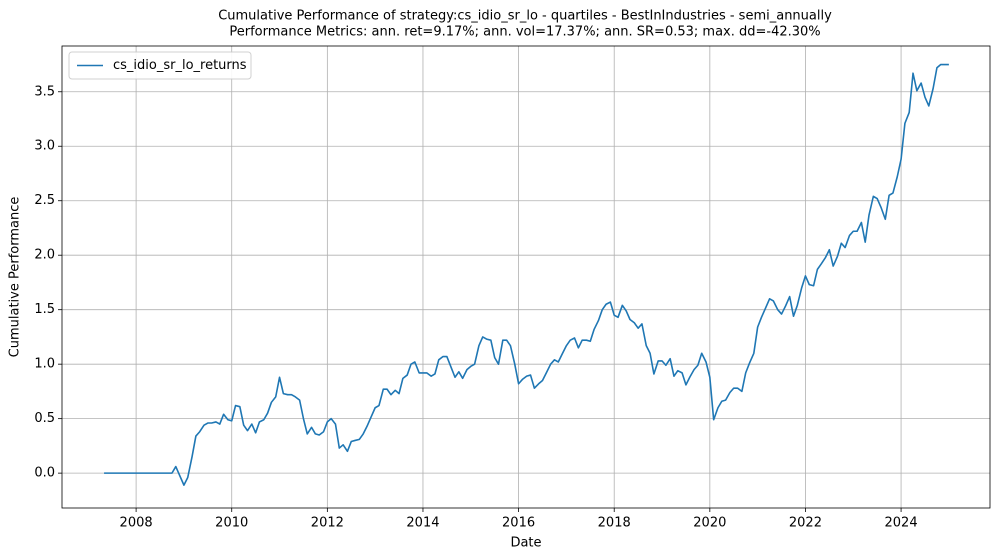 This screenshot has width=1001, height=560. Describe the element at coordinates (44, 255) in the screenshot. I see `y-tick-label: 2.0` at that location.